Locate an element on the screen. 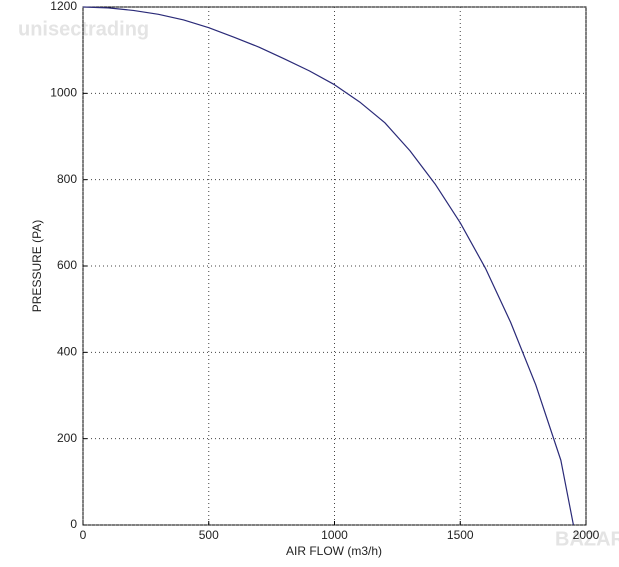  watermark: unisectrading is located at coordinates (83, 29).